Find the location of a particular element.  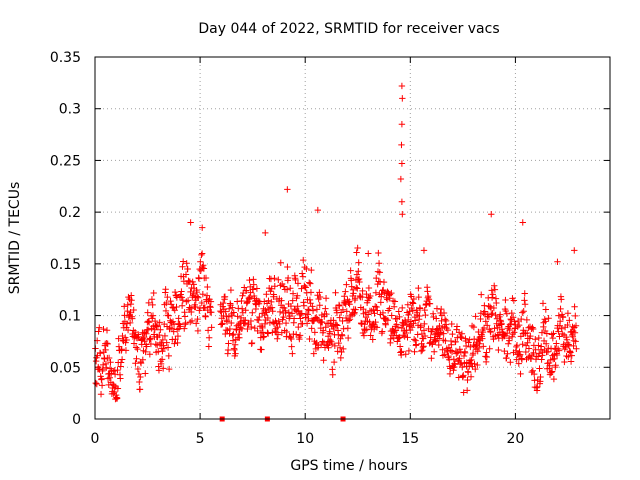

y-tick-label: 0.35 is located at coordinates (65, 58).